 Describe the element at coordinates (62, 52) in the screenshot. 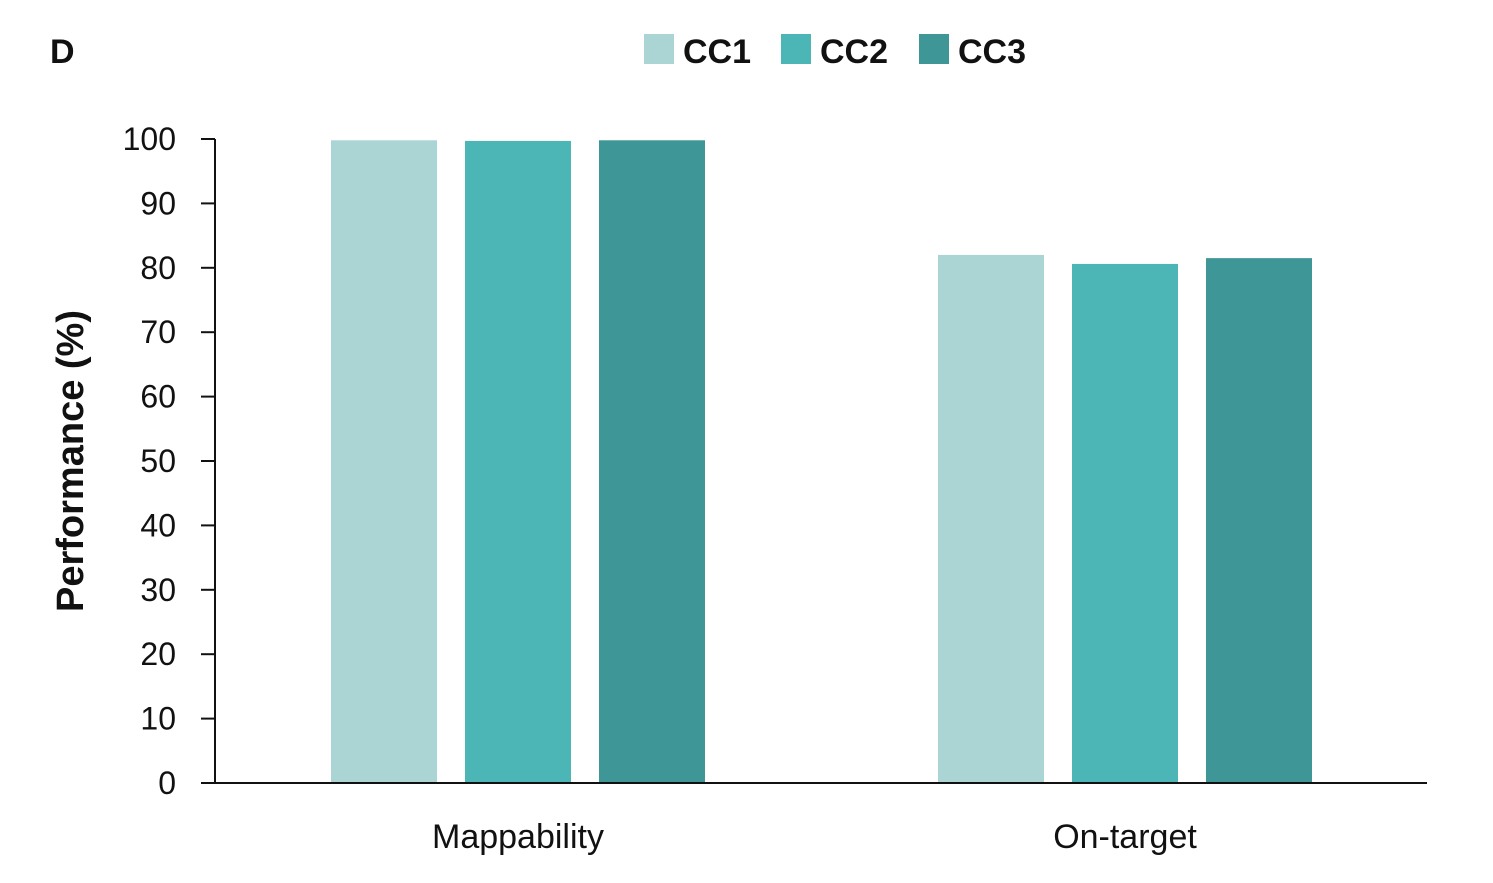

I see `panel-label: D` at that location.